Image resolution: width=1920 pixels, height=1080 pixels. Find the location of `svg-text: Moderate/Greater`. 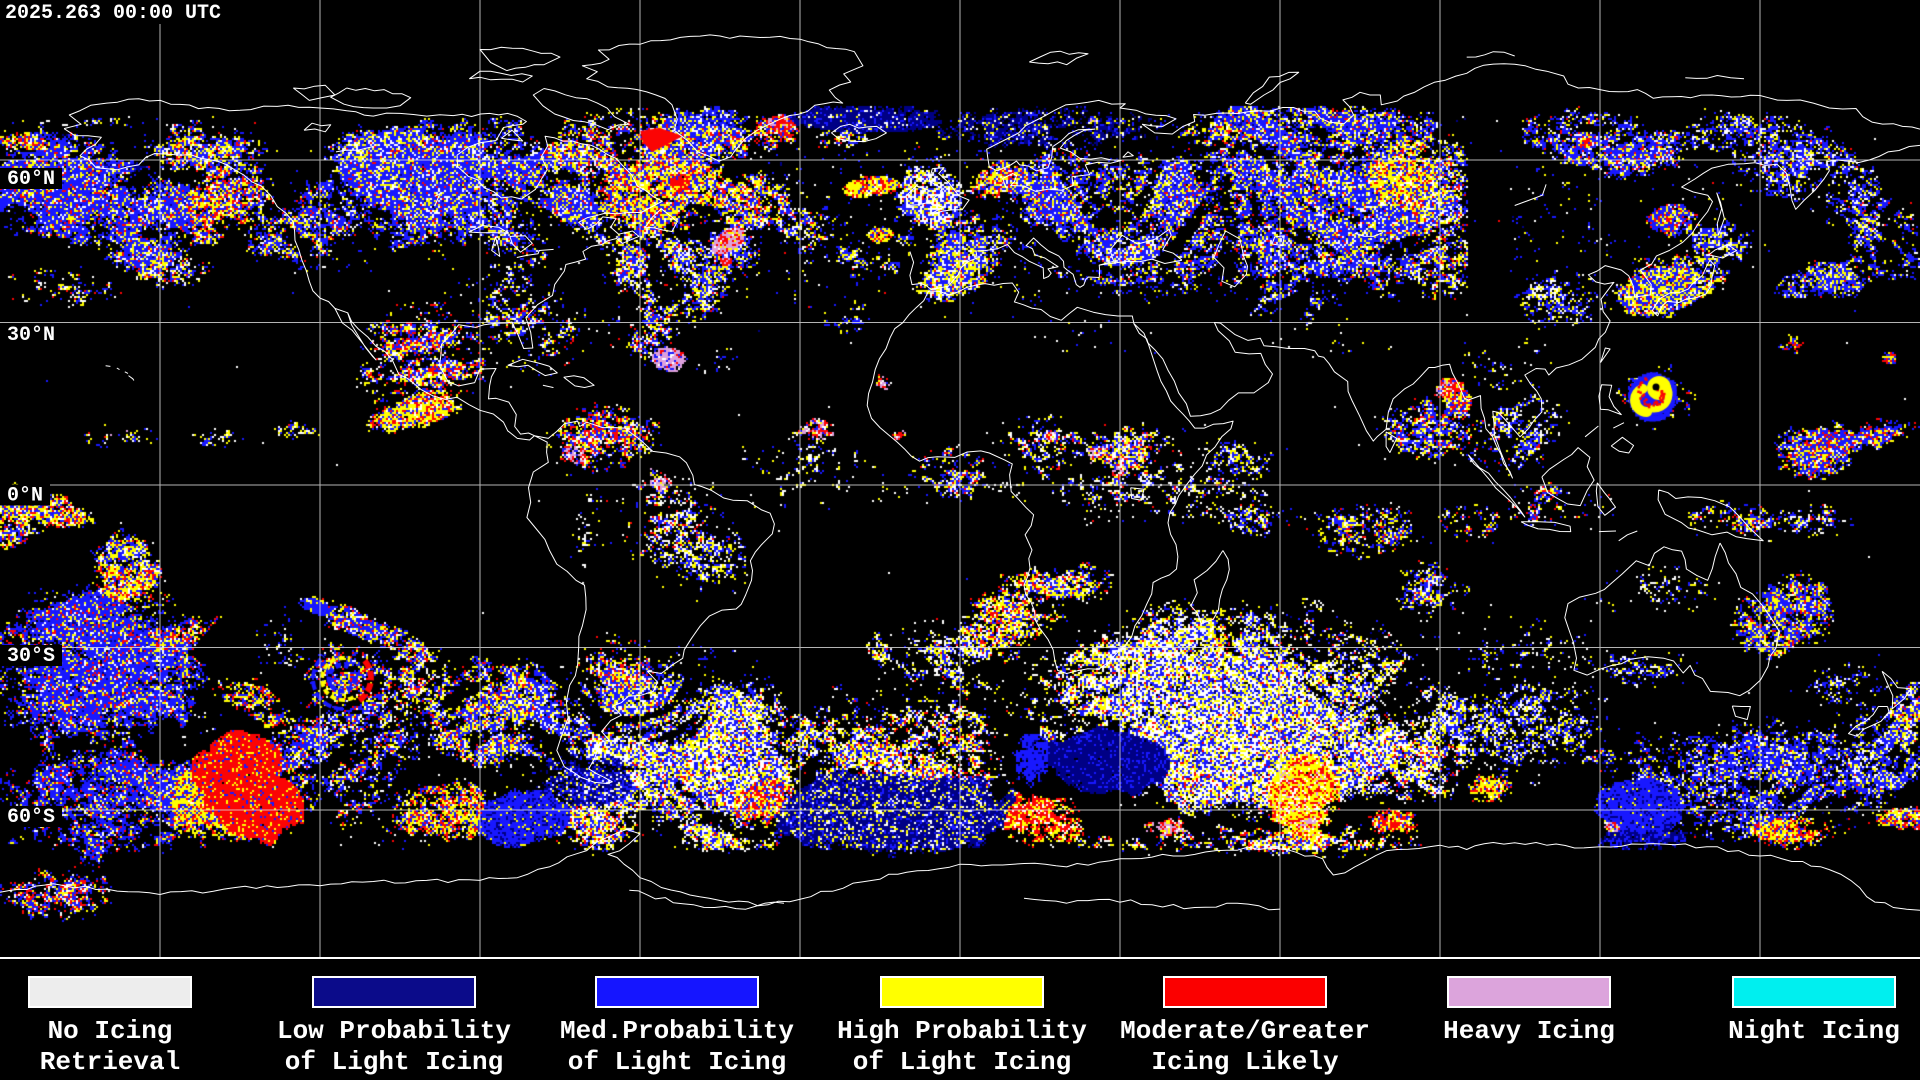

svg-text: Moderate/Greater is located at coordinates (1245, 1031).